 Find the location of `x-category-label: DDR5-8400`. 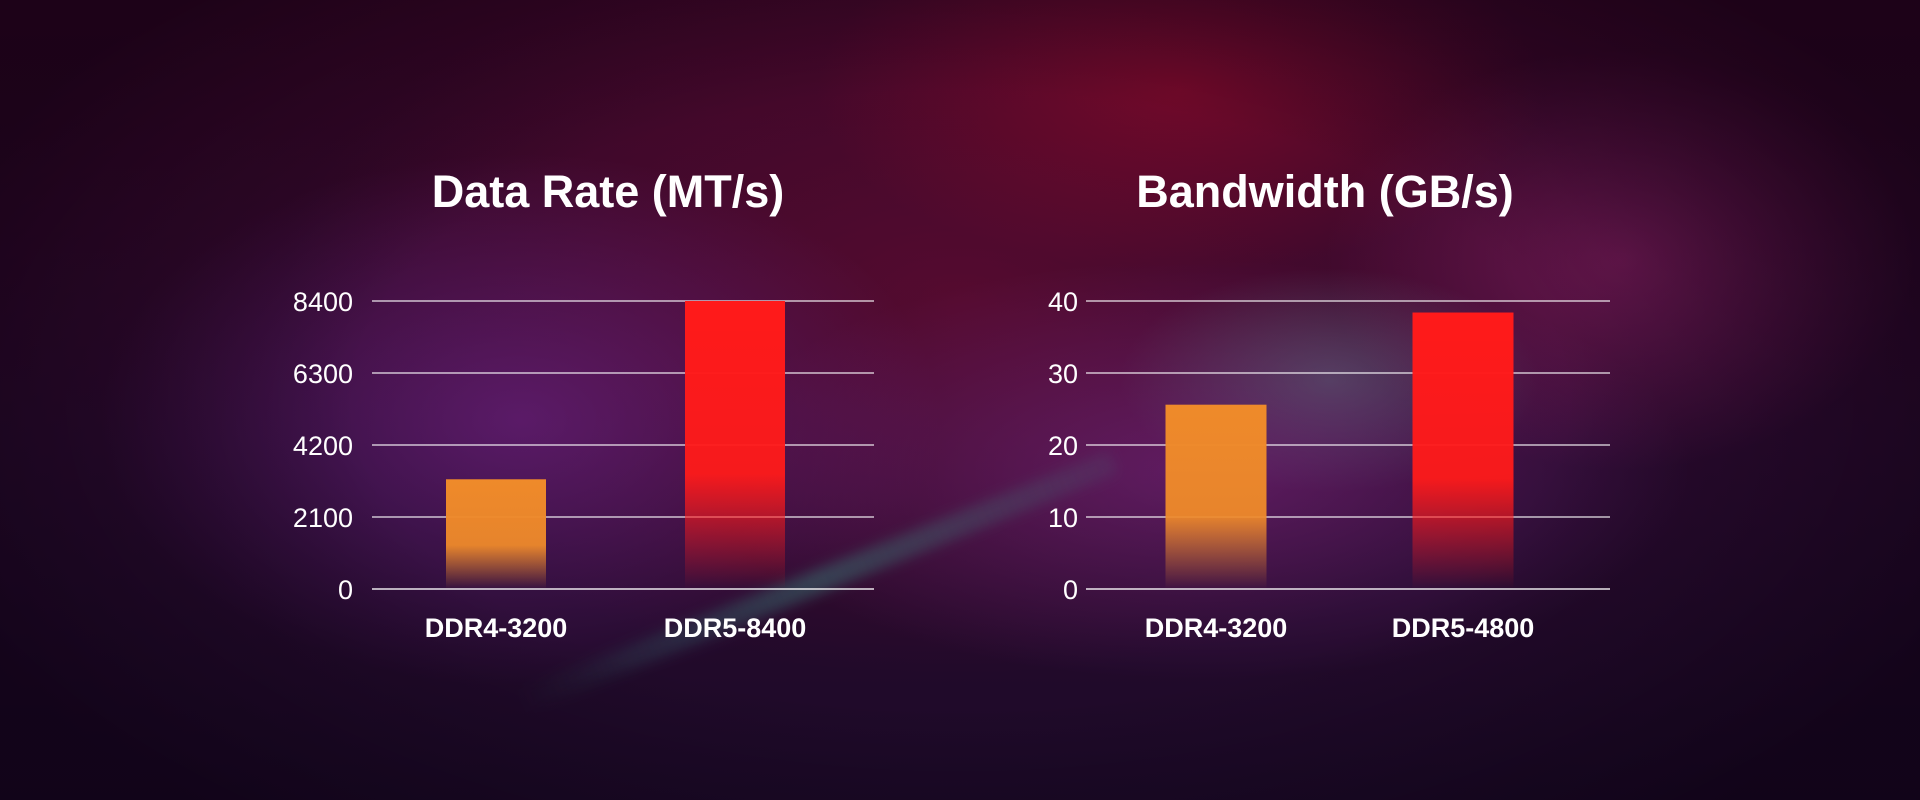

x-category-label: DDR5-8400 is located at coordinates (735, 628).